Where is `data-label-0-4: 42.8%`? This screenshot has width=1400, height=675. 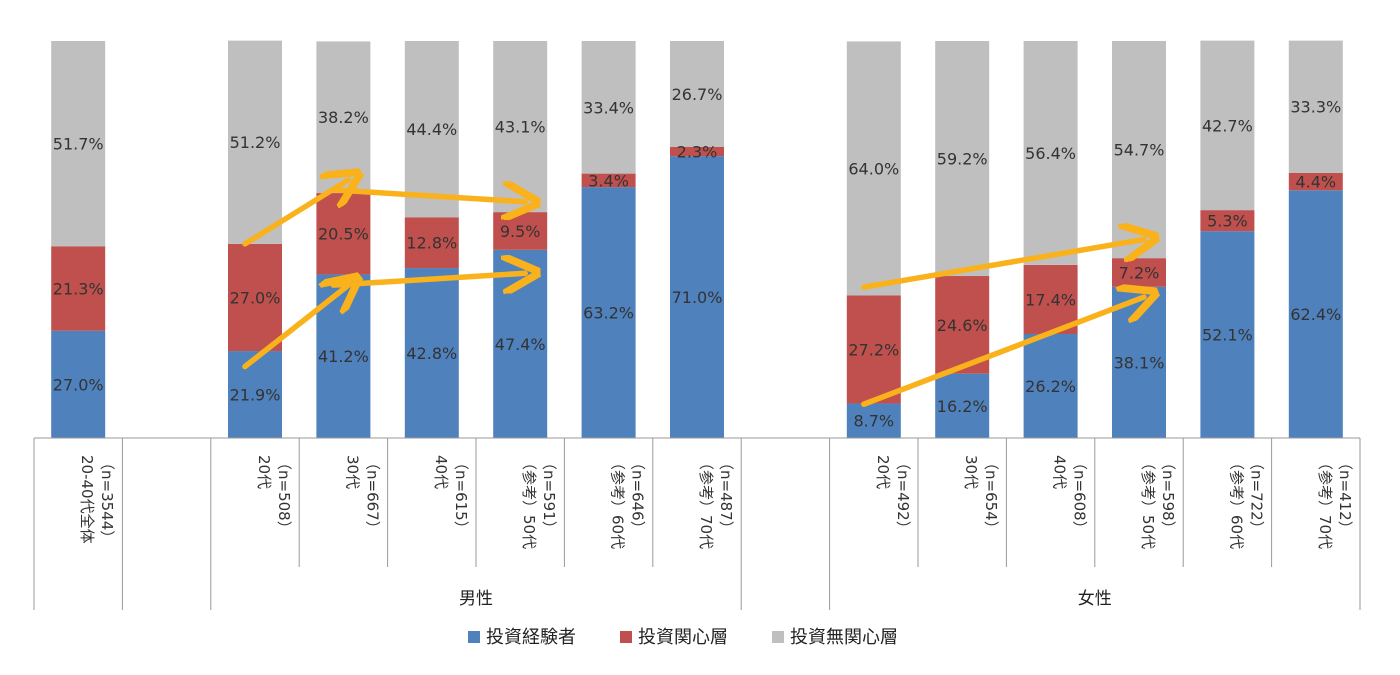
data-label-0-4: 42.8% is located at coordinates (431, 353).